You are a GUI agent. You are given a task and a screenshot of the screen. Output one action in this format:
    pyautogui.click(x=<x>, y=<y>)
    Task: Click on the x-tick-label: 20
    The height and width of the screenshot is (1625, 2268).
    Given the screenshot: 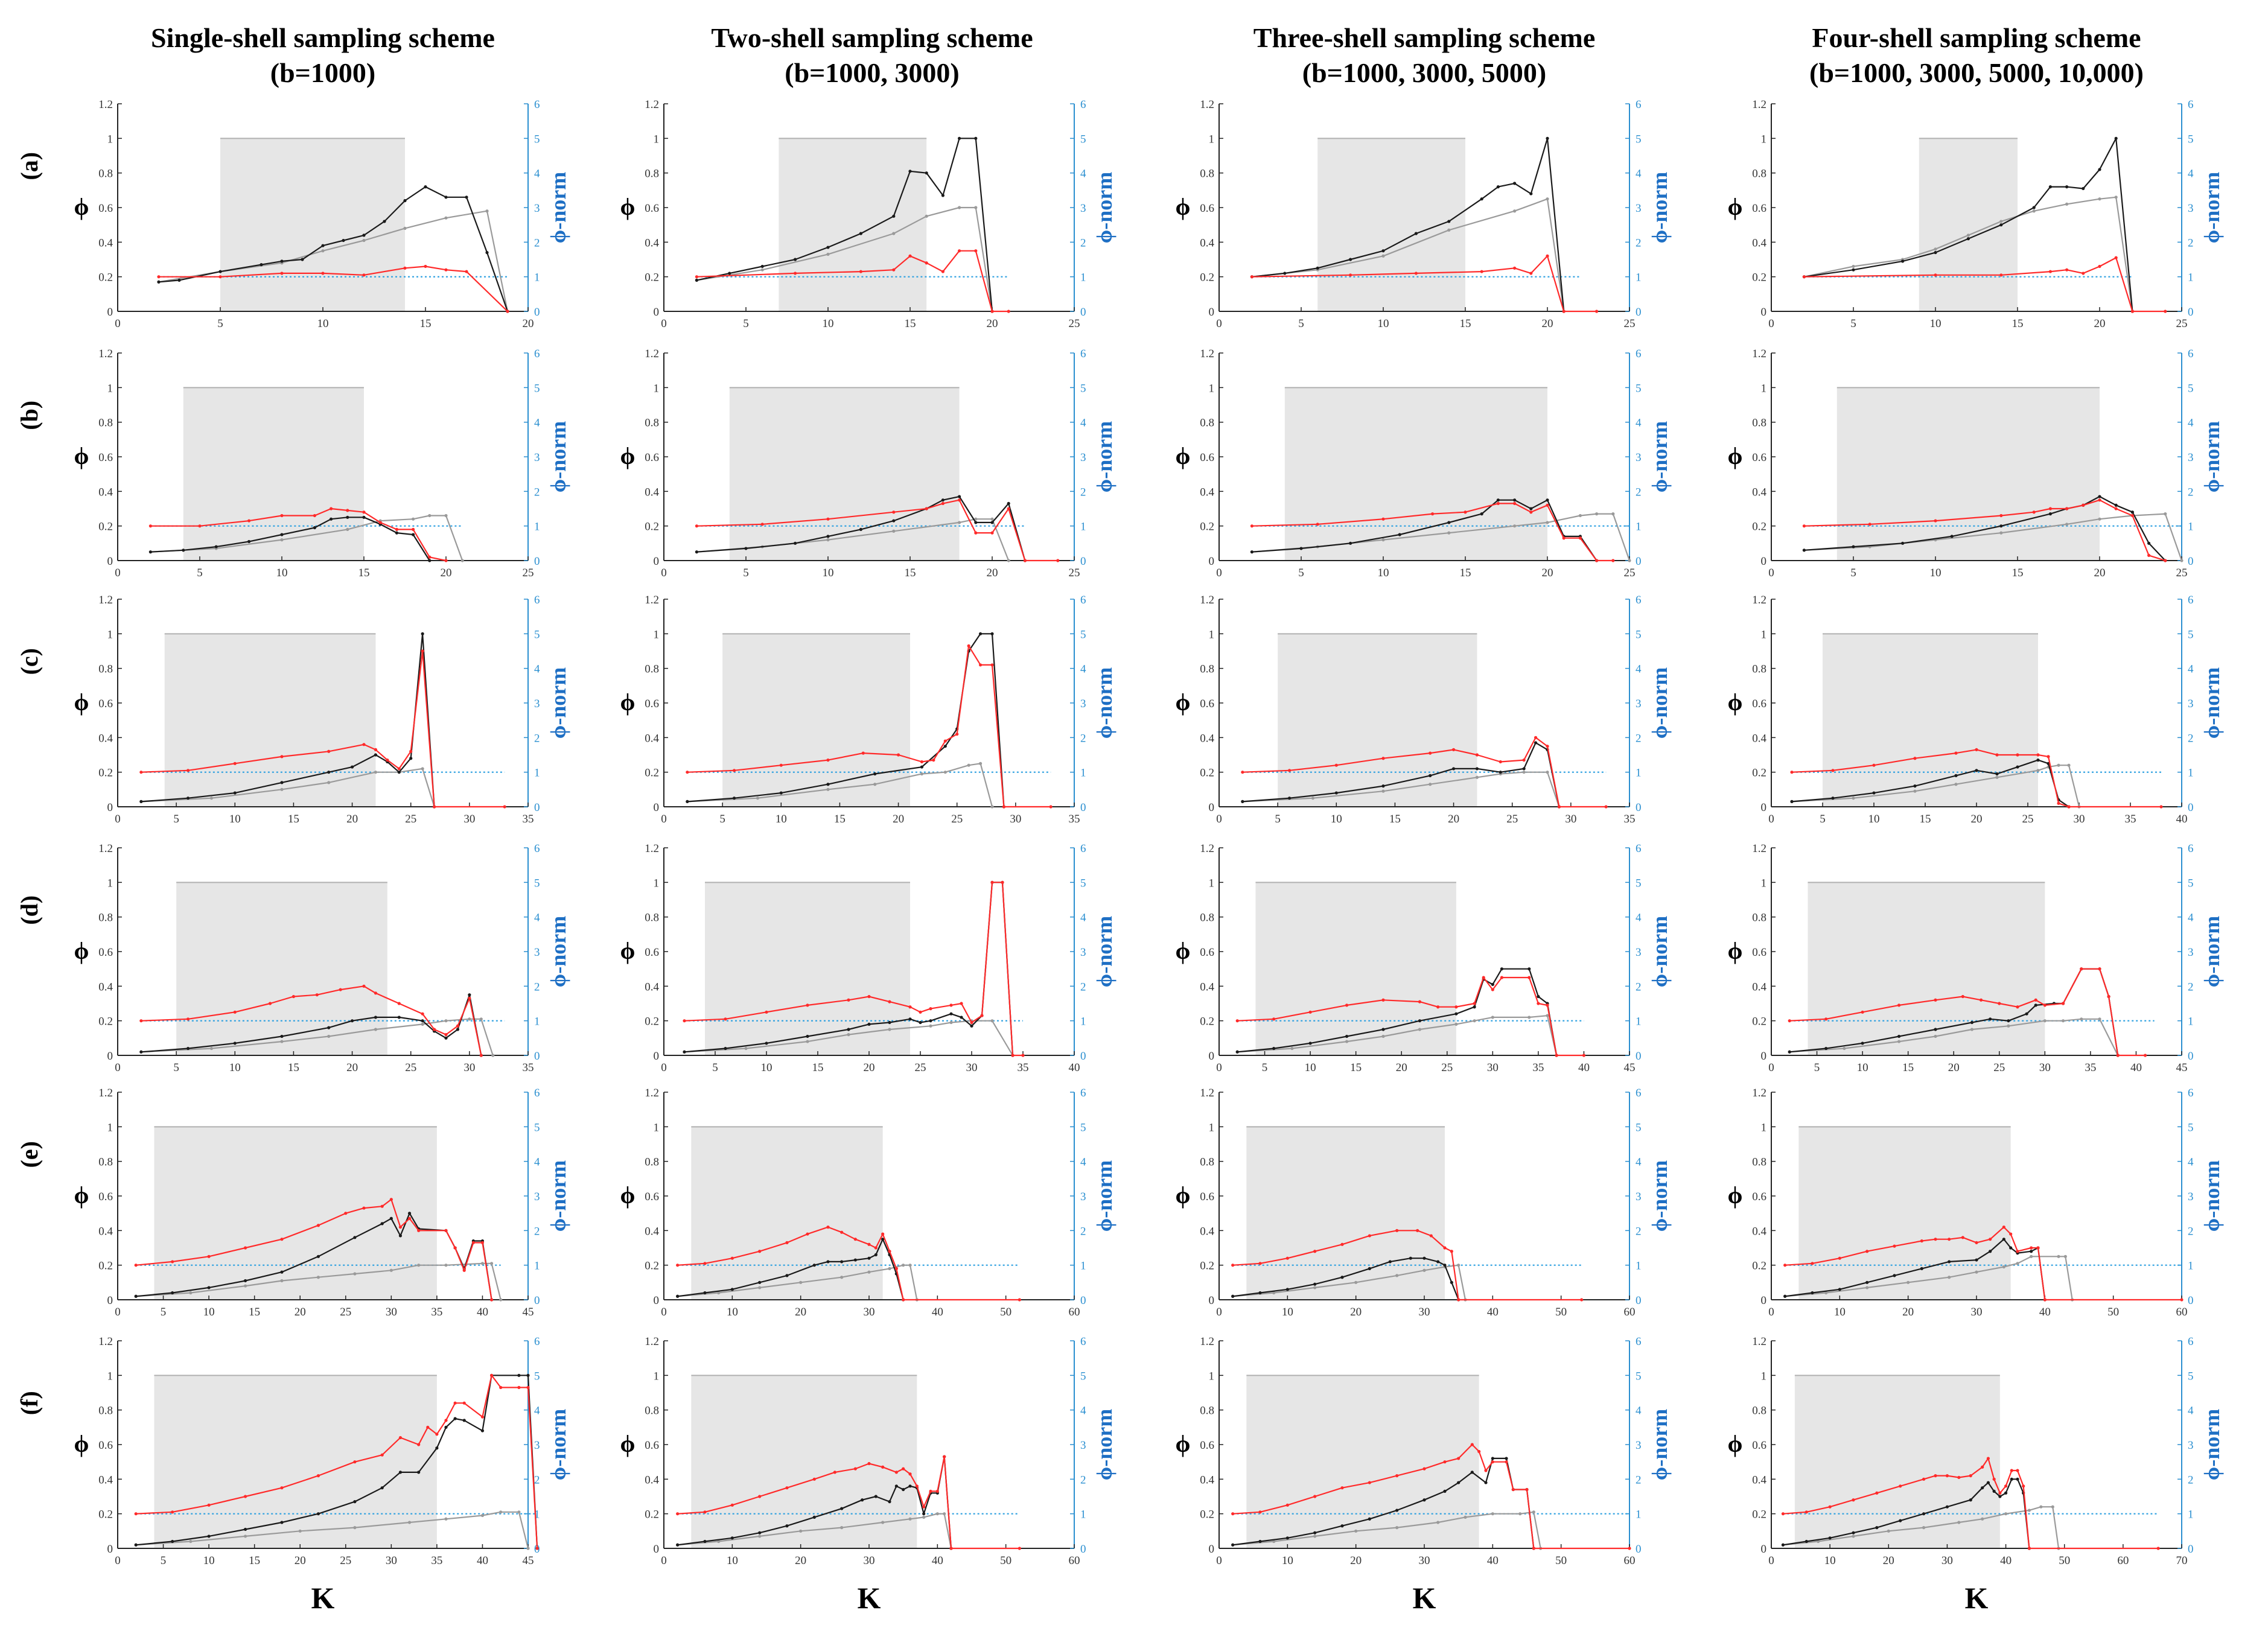 What is the action you would take?
    pyautogui.click(x=1888, y=1560)
    